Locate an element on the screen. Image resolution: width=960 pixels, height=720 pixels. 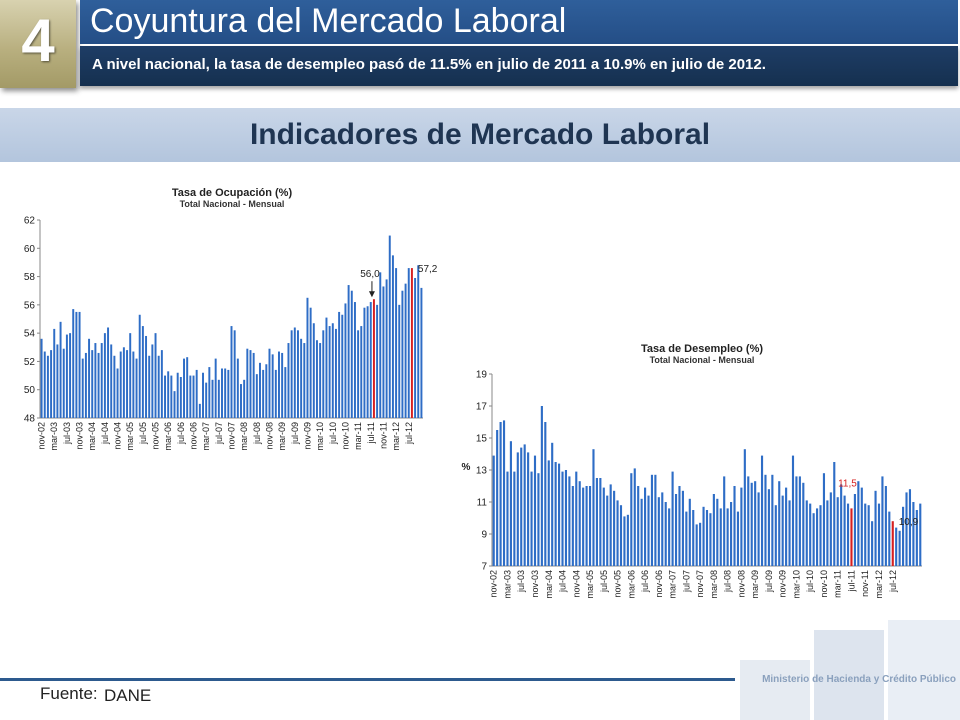
x-tick-label: mar-12 is located at coordinates (879, 584).